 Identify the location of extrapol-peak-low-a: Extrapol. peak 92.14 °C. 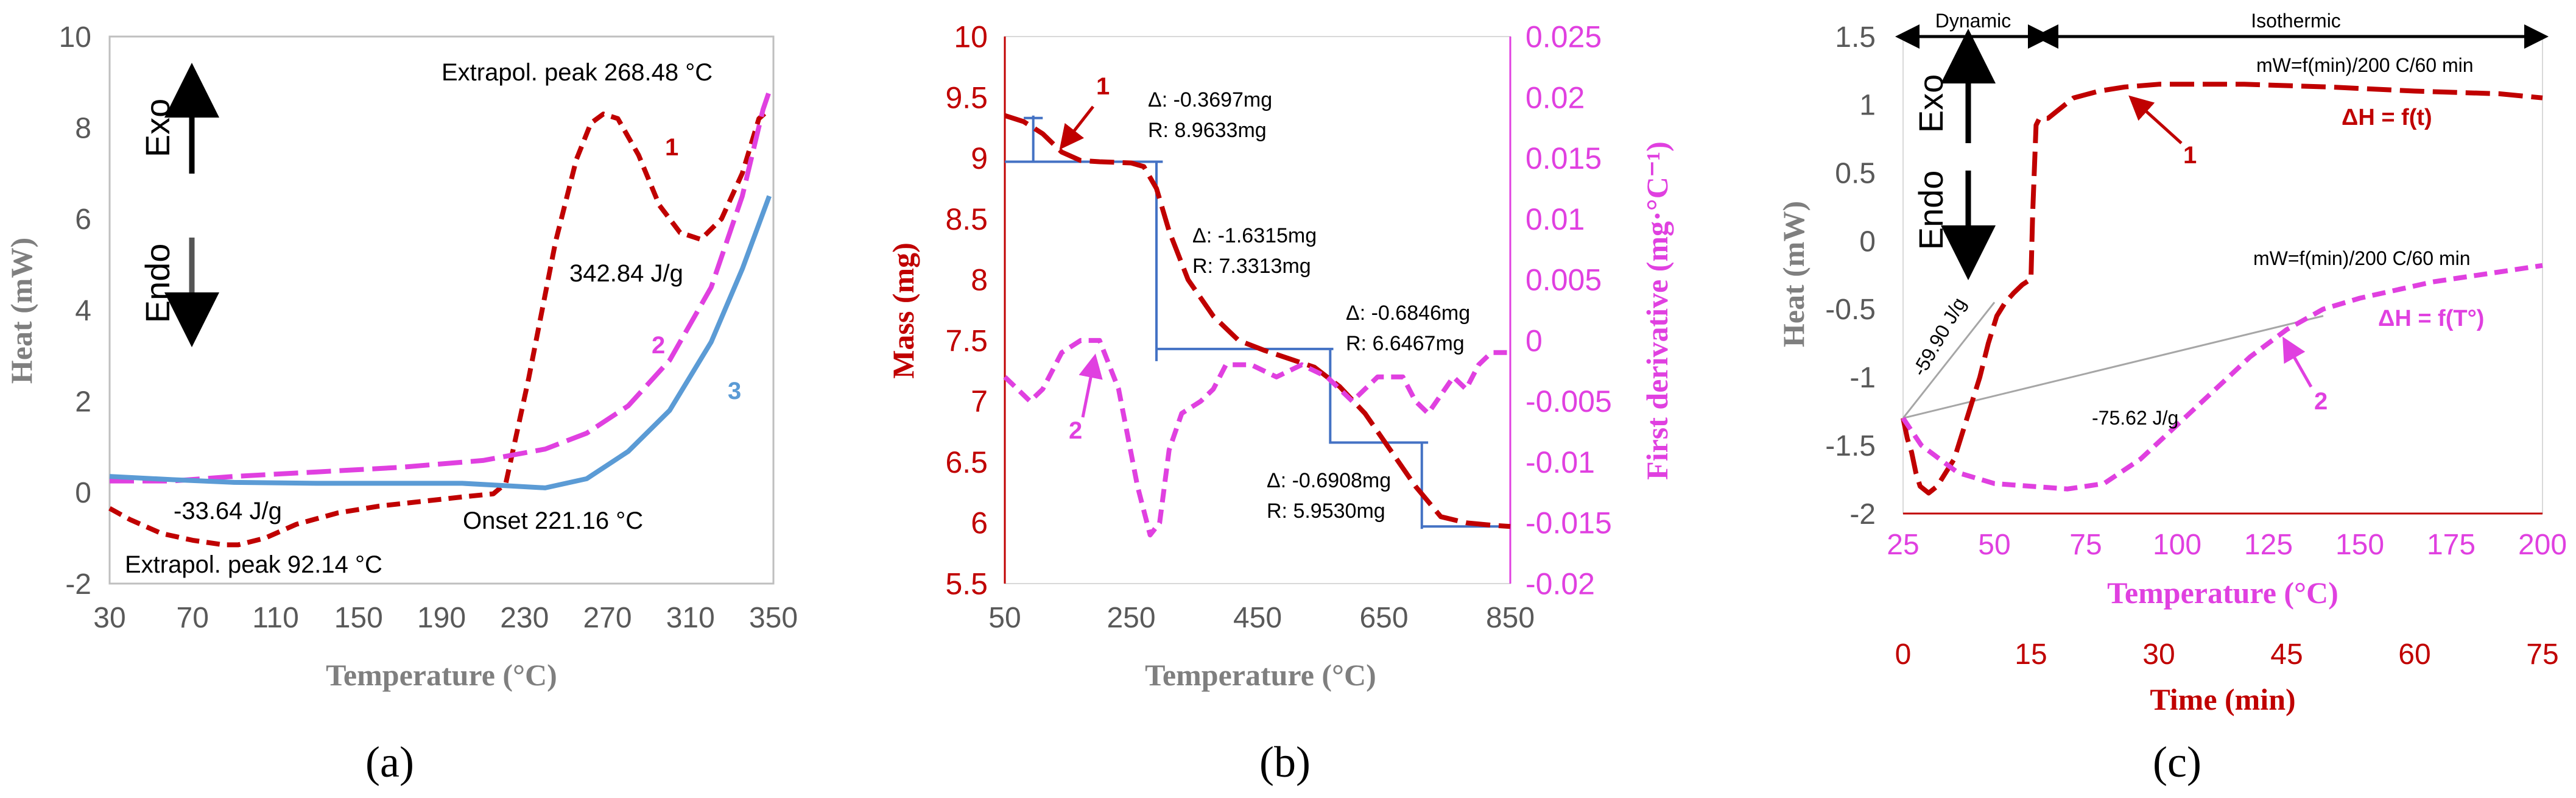
(253, 564).